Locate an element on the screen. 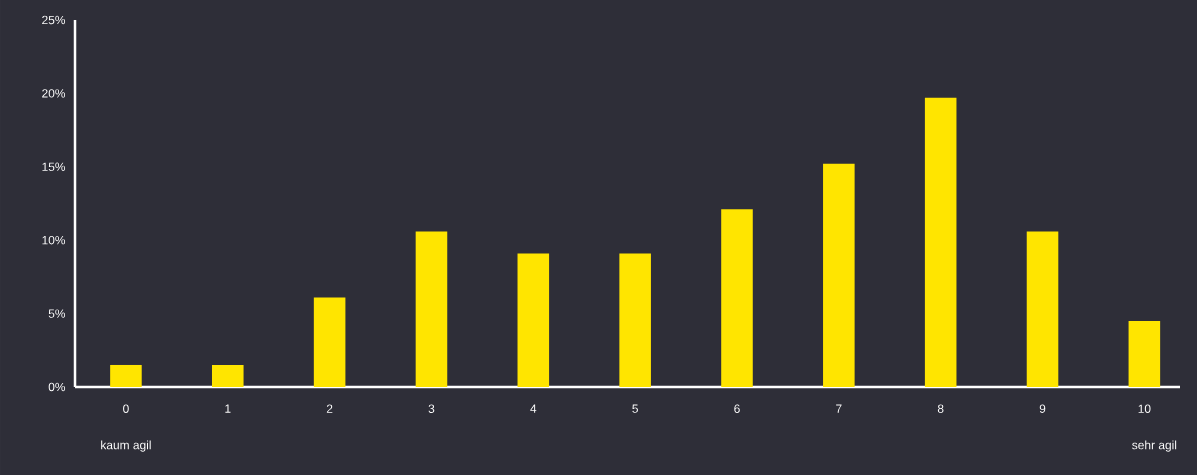 The height and width of the screenshot is (475, 1197). x-tick-label: 6 is located at coordinates (737, 408).